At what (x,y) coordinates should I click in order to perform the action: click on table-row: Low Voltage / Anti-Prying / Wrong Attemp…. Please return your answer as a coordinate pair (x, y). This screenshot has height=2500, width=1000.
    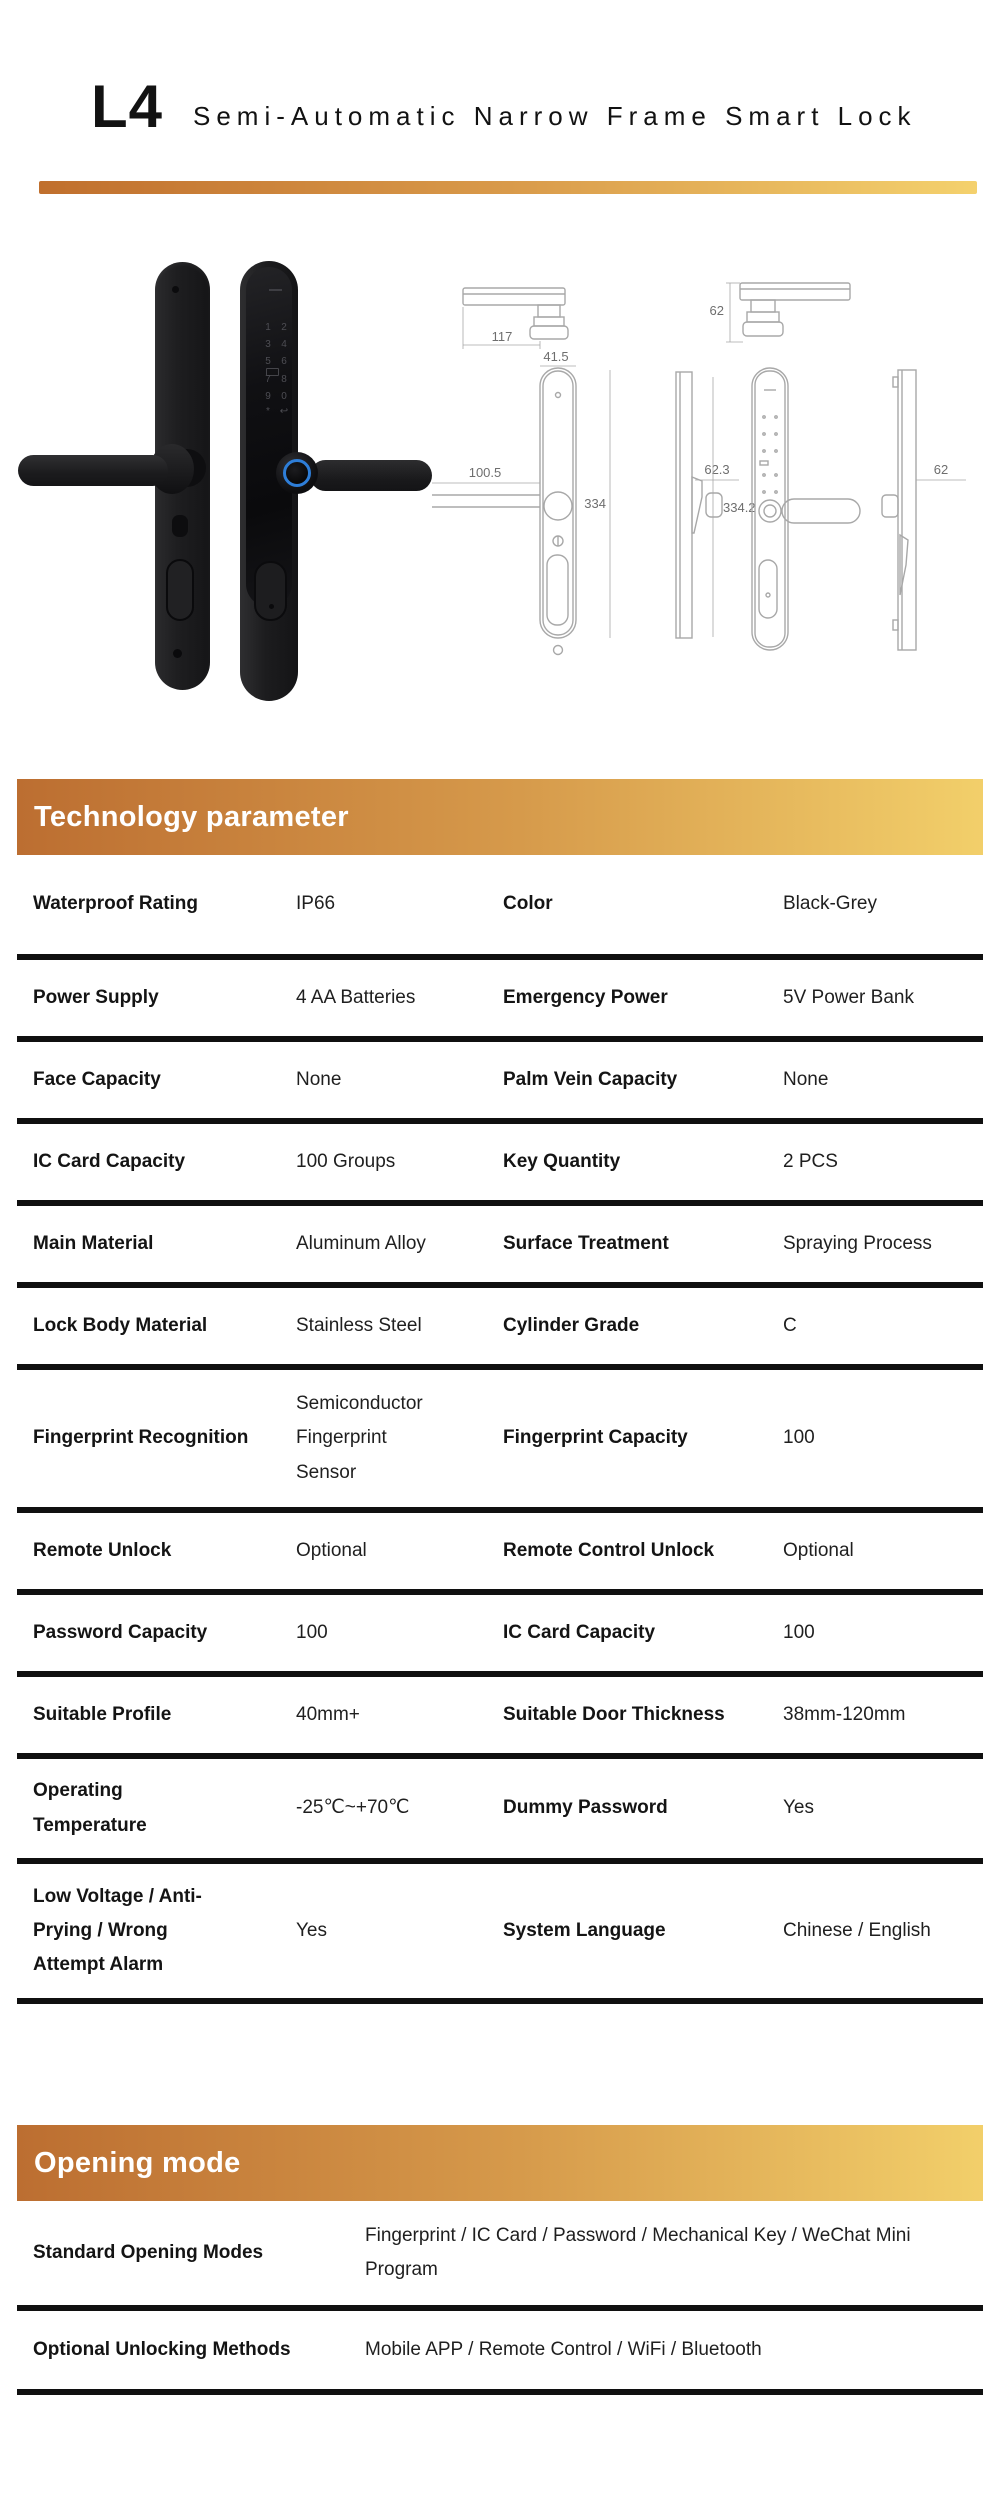
    Looking at the image, I should click on (500, 1934).